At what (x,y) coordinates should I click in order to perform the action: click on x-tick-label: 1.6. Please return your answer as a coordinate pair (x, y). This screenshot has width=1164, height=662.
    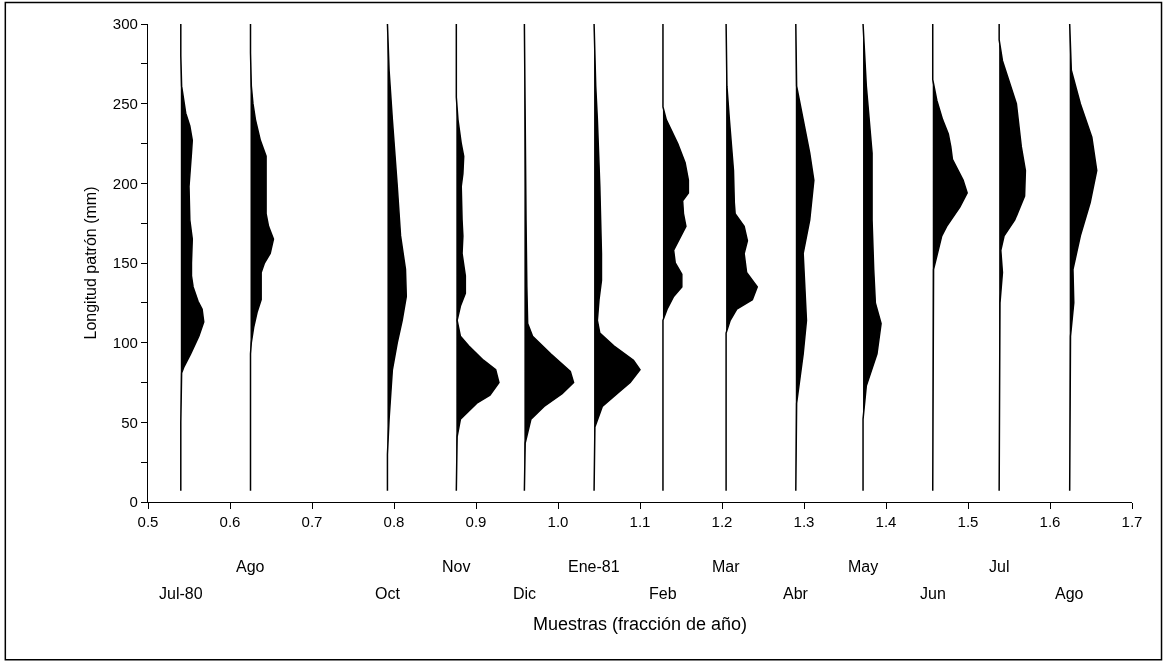
    Looking at the image, I should click on (1050, 522).